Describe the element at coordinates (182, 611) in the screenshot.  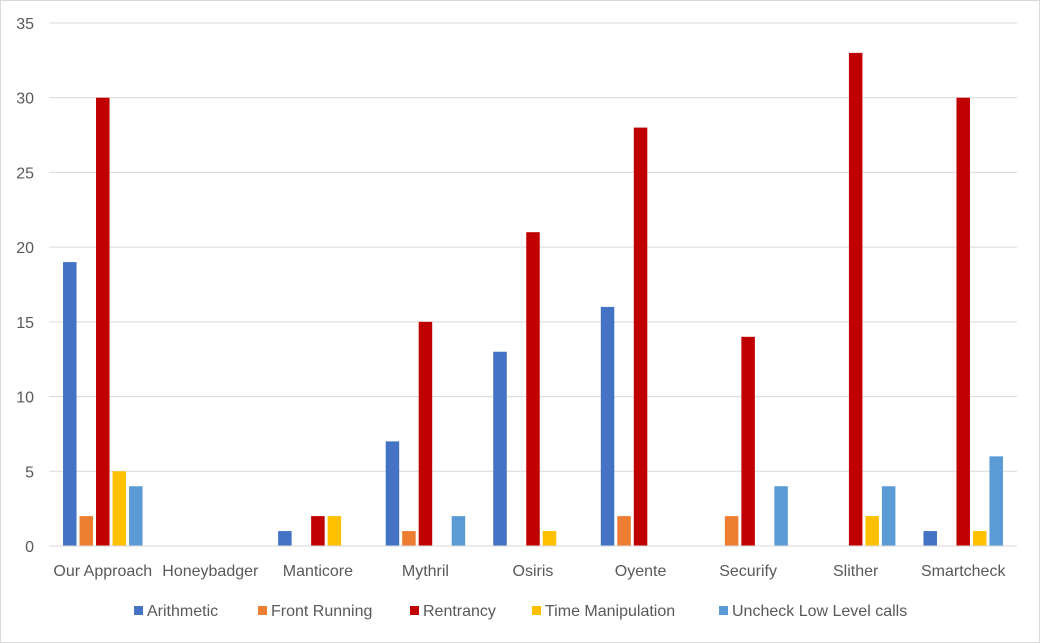
I see `legend-label: Arithmetic` at that location.